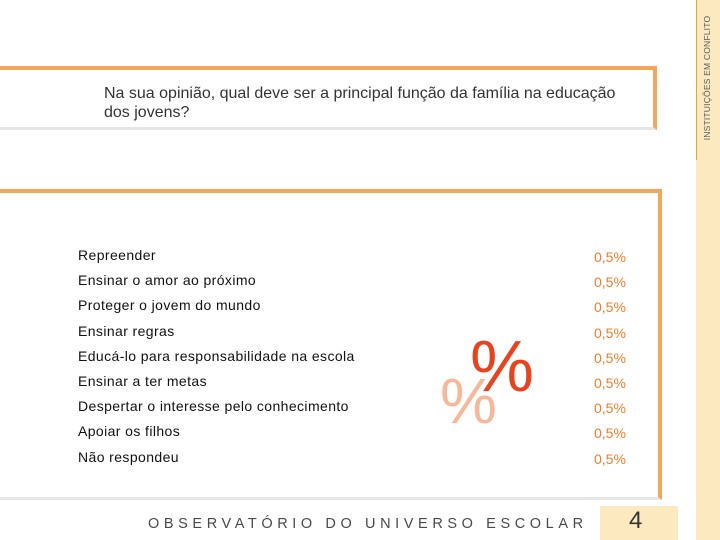  Describe the element at coordinates (368, 524) in the screenshot. I see `footer-brand: OBSERVATÓRIO DO UNIVERSO ESCOLAR` at that location.